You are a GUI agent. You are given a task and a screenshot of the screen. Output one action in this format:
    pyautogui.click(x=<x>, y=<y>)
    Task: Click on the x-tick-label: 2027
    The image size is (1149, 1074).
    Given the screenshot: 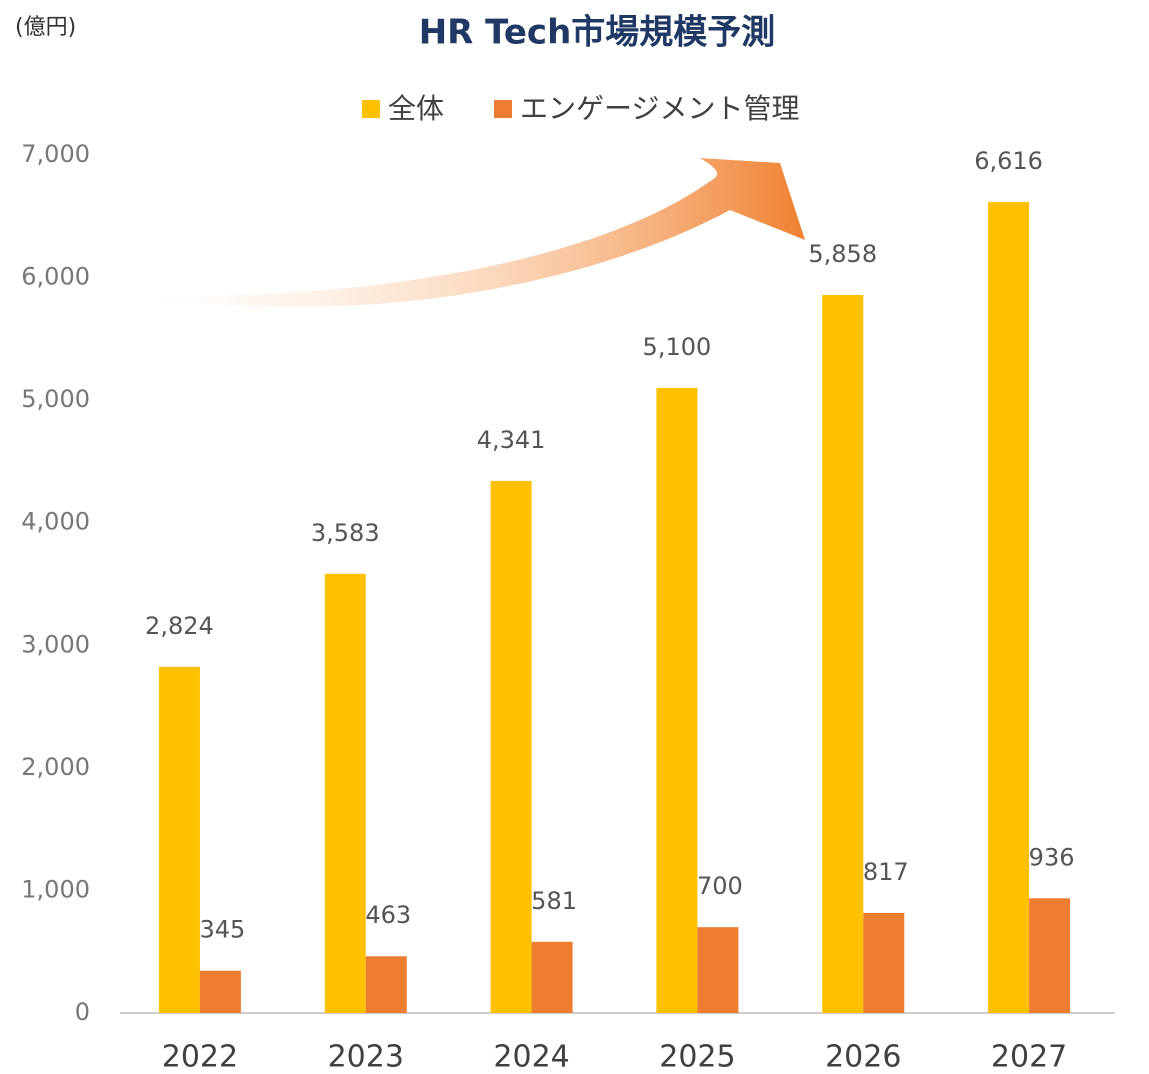 What is the action you would take?
    pyautogui.click(x=1029, y=1057)
    